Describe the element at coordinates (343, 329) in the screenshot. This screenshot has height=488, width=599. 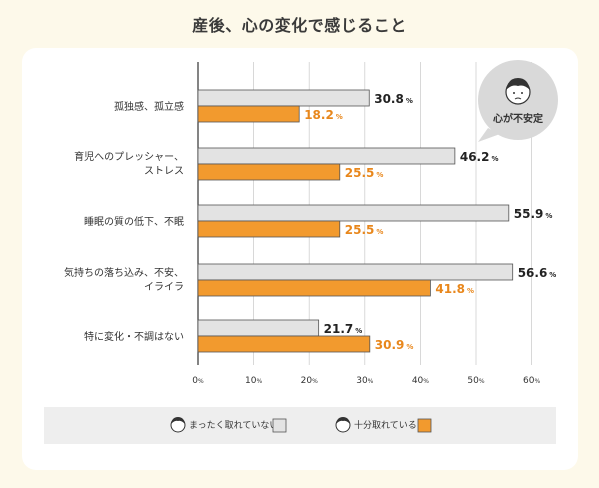
I see `data-label: 21.7%` at that location.